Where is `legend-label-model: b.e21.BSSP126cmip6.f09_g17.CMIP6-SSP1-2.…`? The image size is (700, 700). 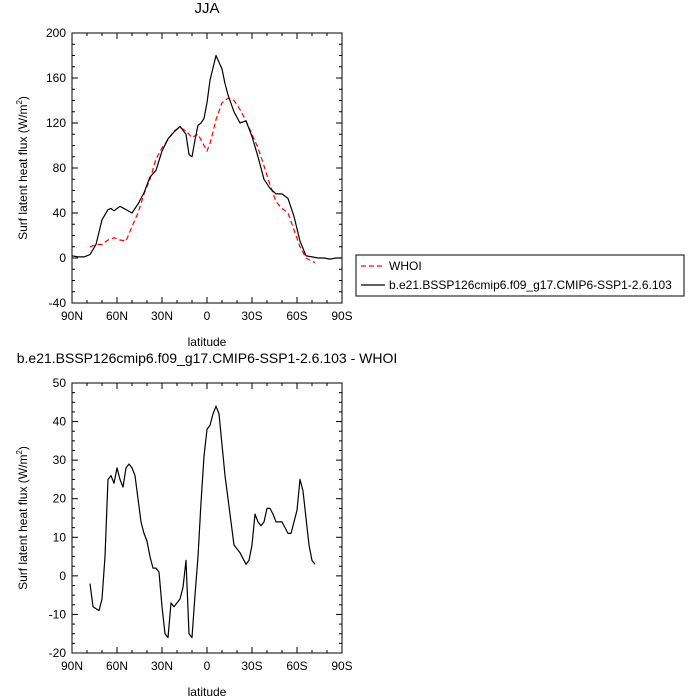
legend-label-model: b.e21.BSSP126cmip6.f09_g17.CMIP6-SSP1-2.… is located at coordinates (530, 285).